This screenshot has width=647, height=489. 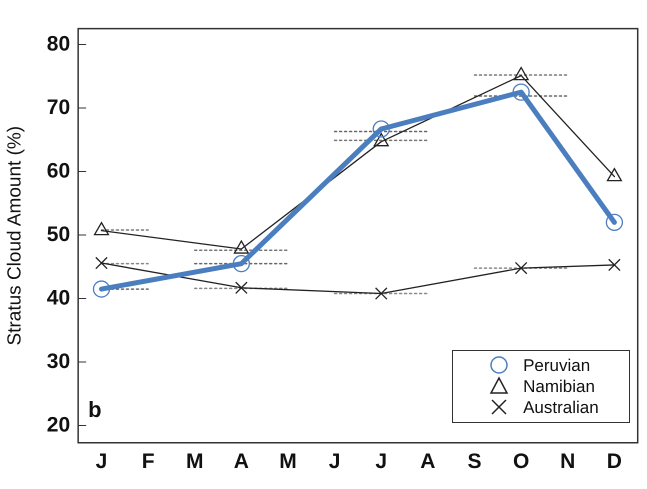 I want to click on annotation: b, so click(x=95, y=409).